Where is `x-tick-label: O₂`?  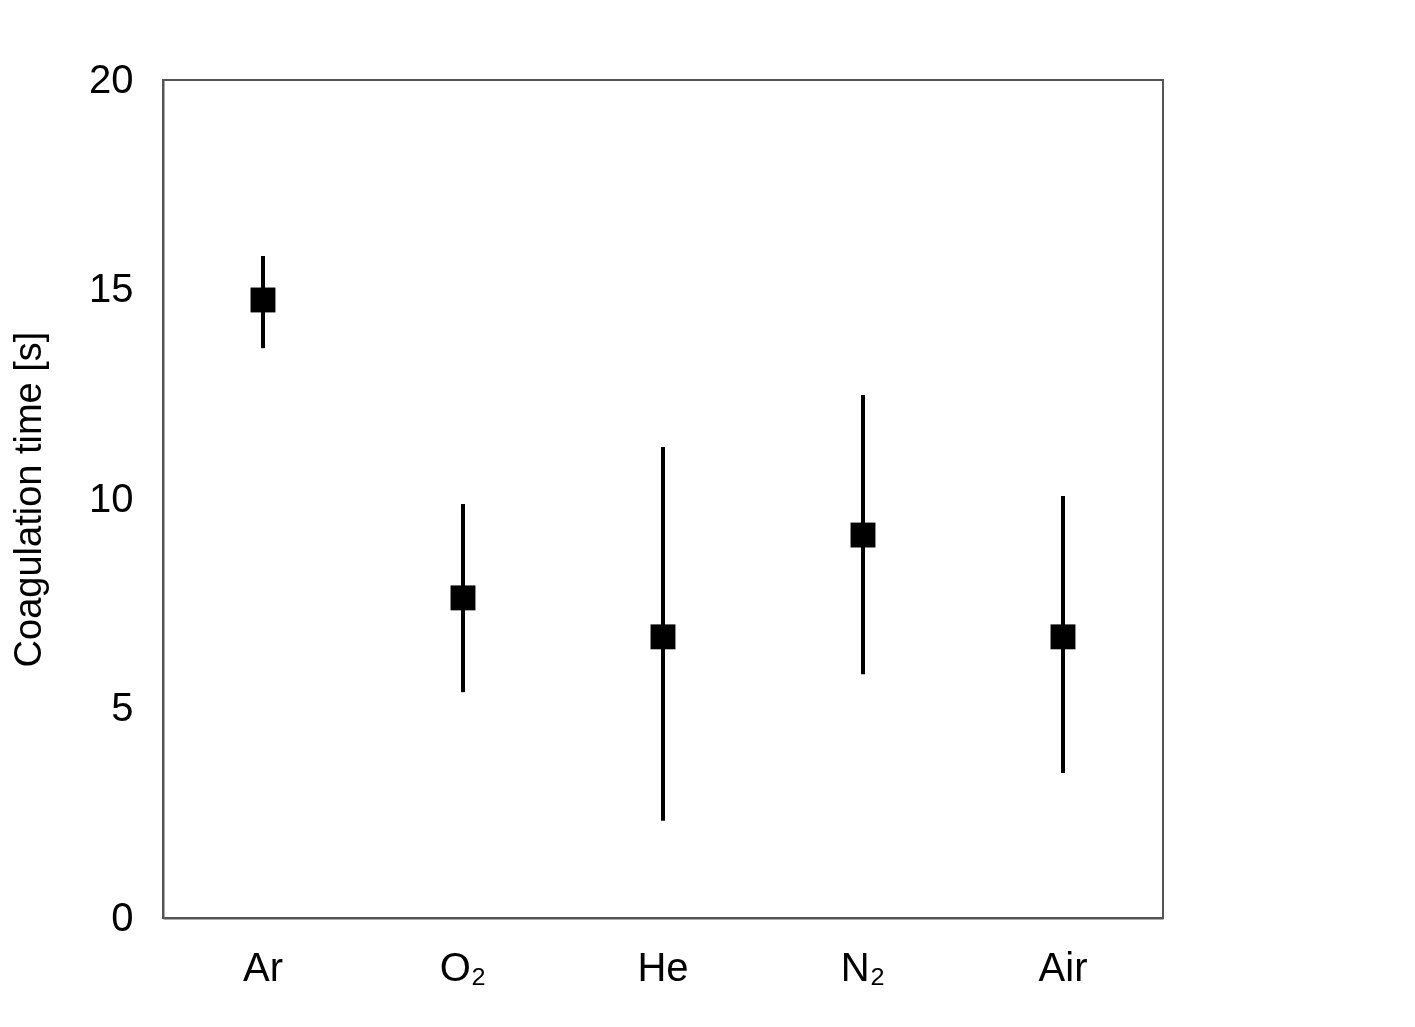
x-tick-label: O₂ is located at coordinates (463, 966).